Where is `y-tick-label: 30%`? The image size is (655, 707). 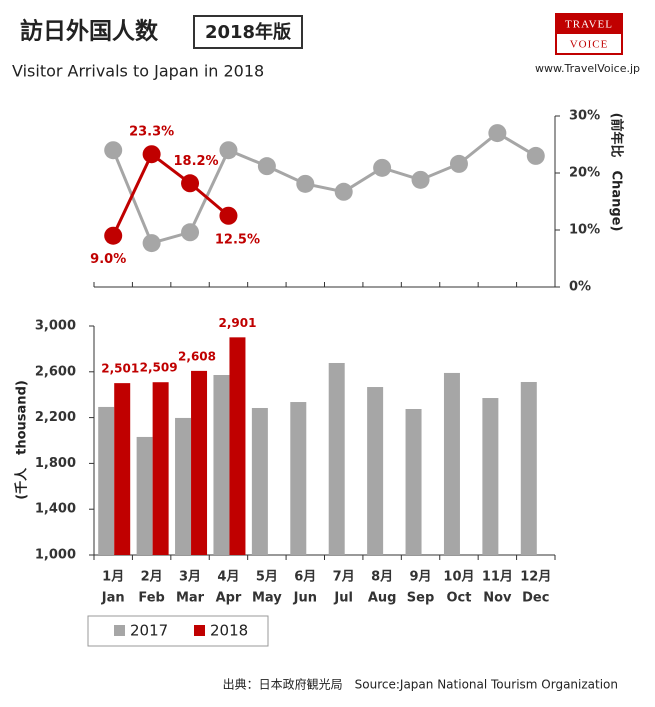
y-tick-label: 30% is located at coordinates (584, 116).